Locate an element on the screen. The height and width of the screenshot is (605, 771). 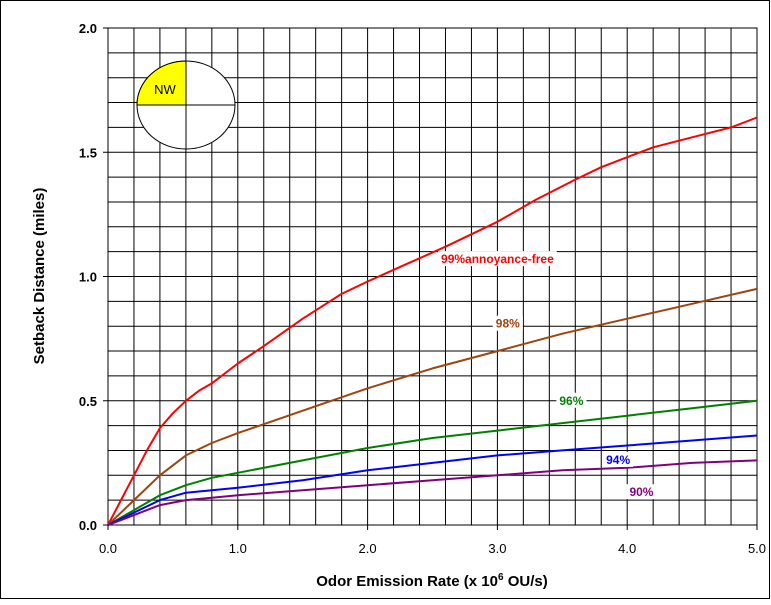
y-tick-label: 2.0 is located at coordinates (88, 28).